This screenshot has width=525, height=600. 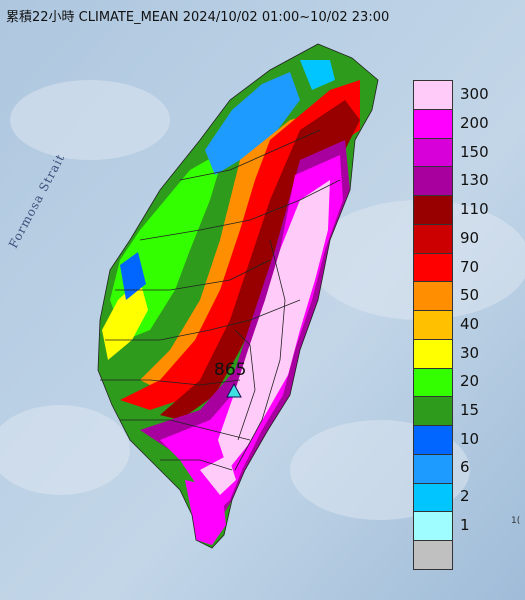 What do you see at coordinates (465, 496) in the screenshot?
I see `legend-label: 2` at bounding box center [465, 496].